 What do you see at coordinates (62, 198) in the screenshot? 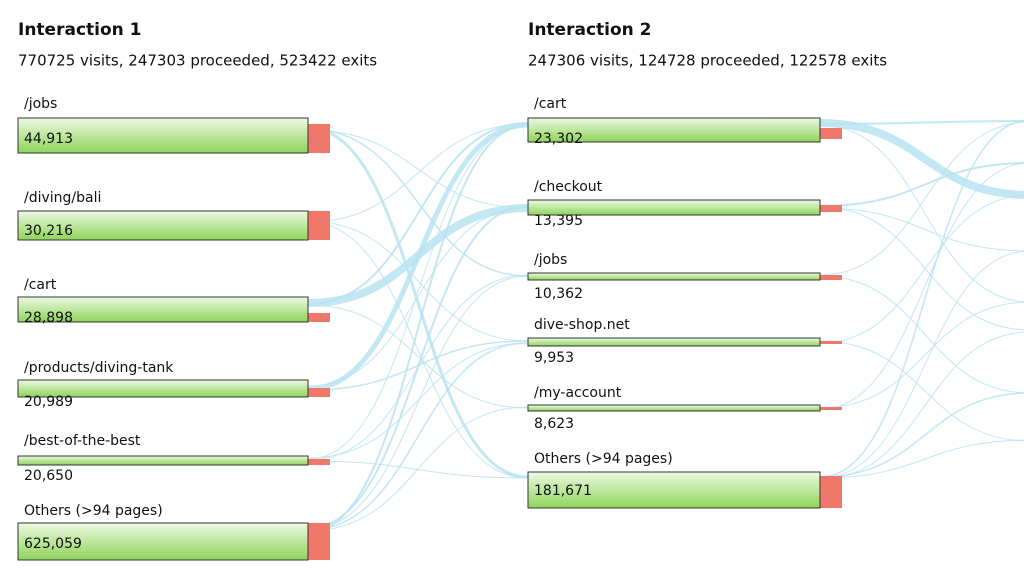
I see `page-label: /diving/bali` at bounding box center [62, 198].